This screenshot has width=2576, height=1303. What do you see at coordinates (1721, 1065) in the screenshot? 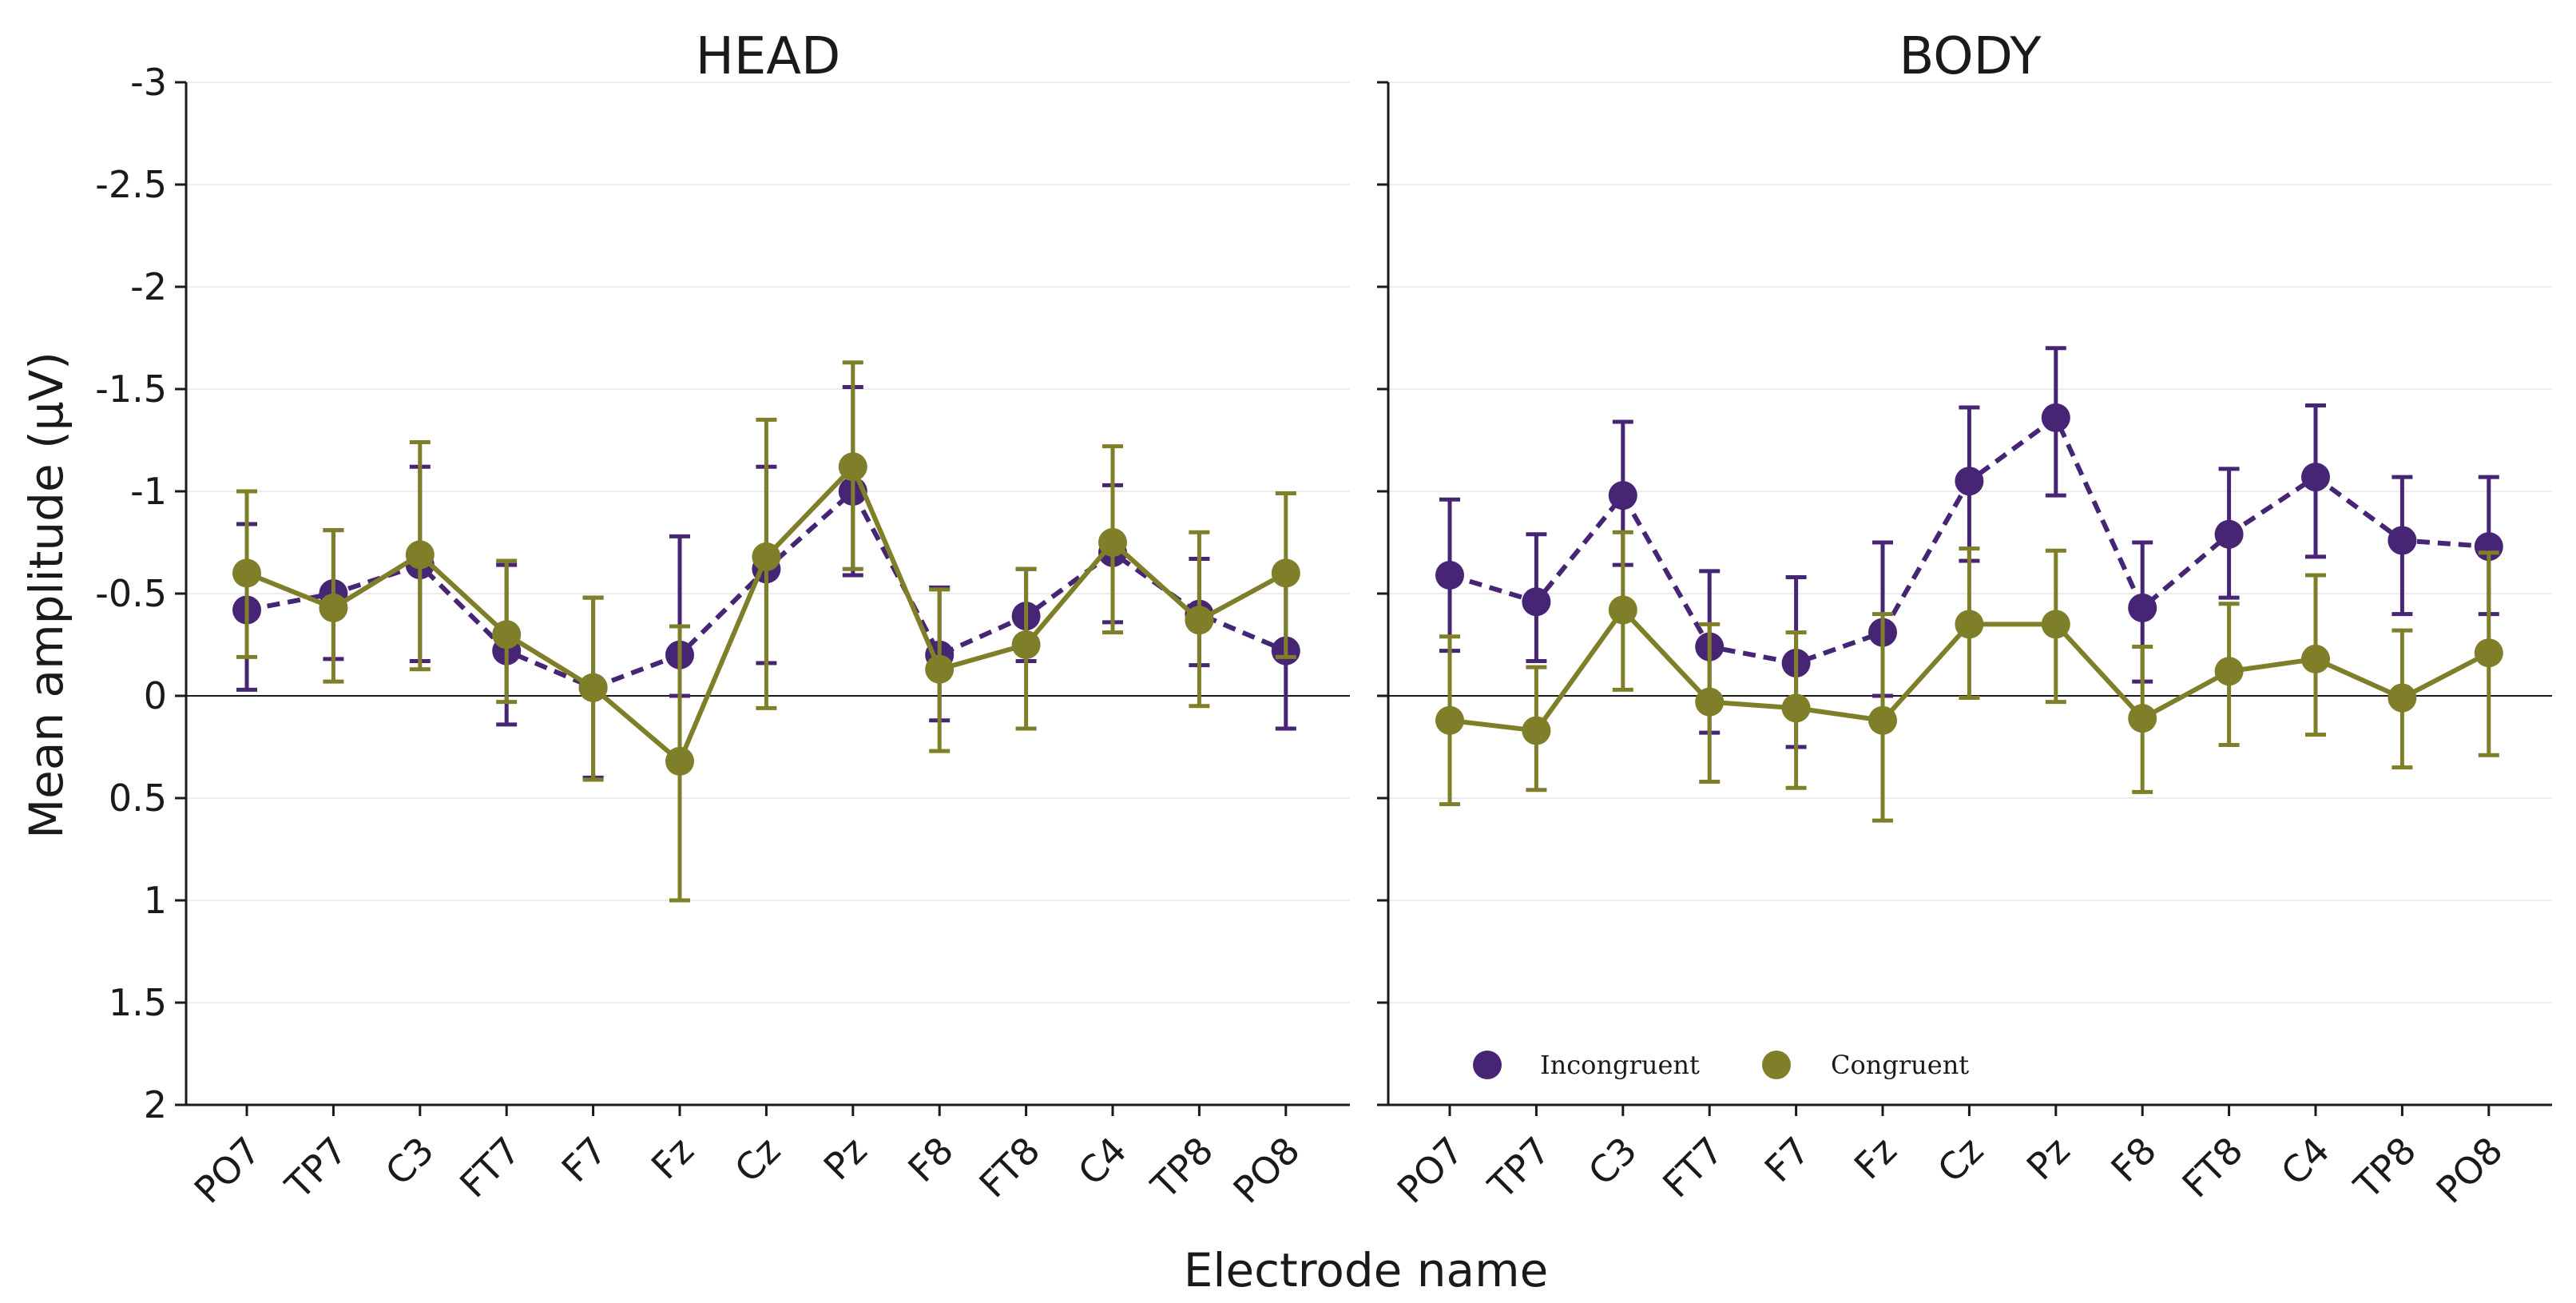
I see `legend: Incongruent Congruent` at bounding box center [1721, 1065].